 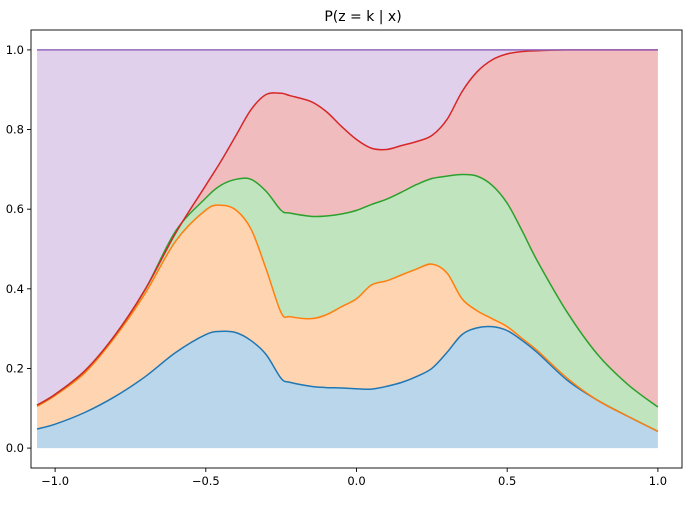 I want to click on x-tick-label: 0.5, so click(x=507, y=481).